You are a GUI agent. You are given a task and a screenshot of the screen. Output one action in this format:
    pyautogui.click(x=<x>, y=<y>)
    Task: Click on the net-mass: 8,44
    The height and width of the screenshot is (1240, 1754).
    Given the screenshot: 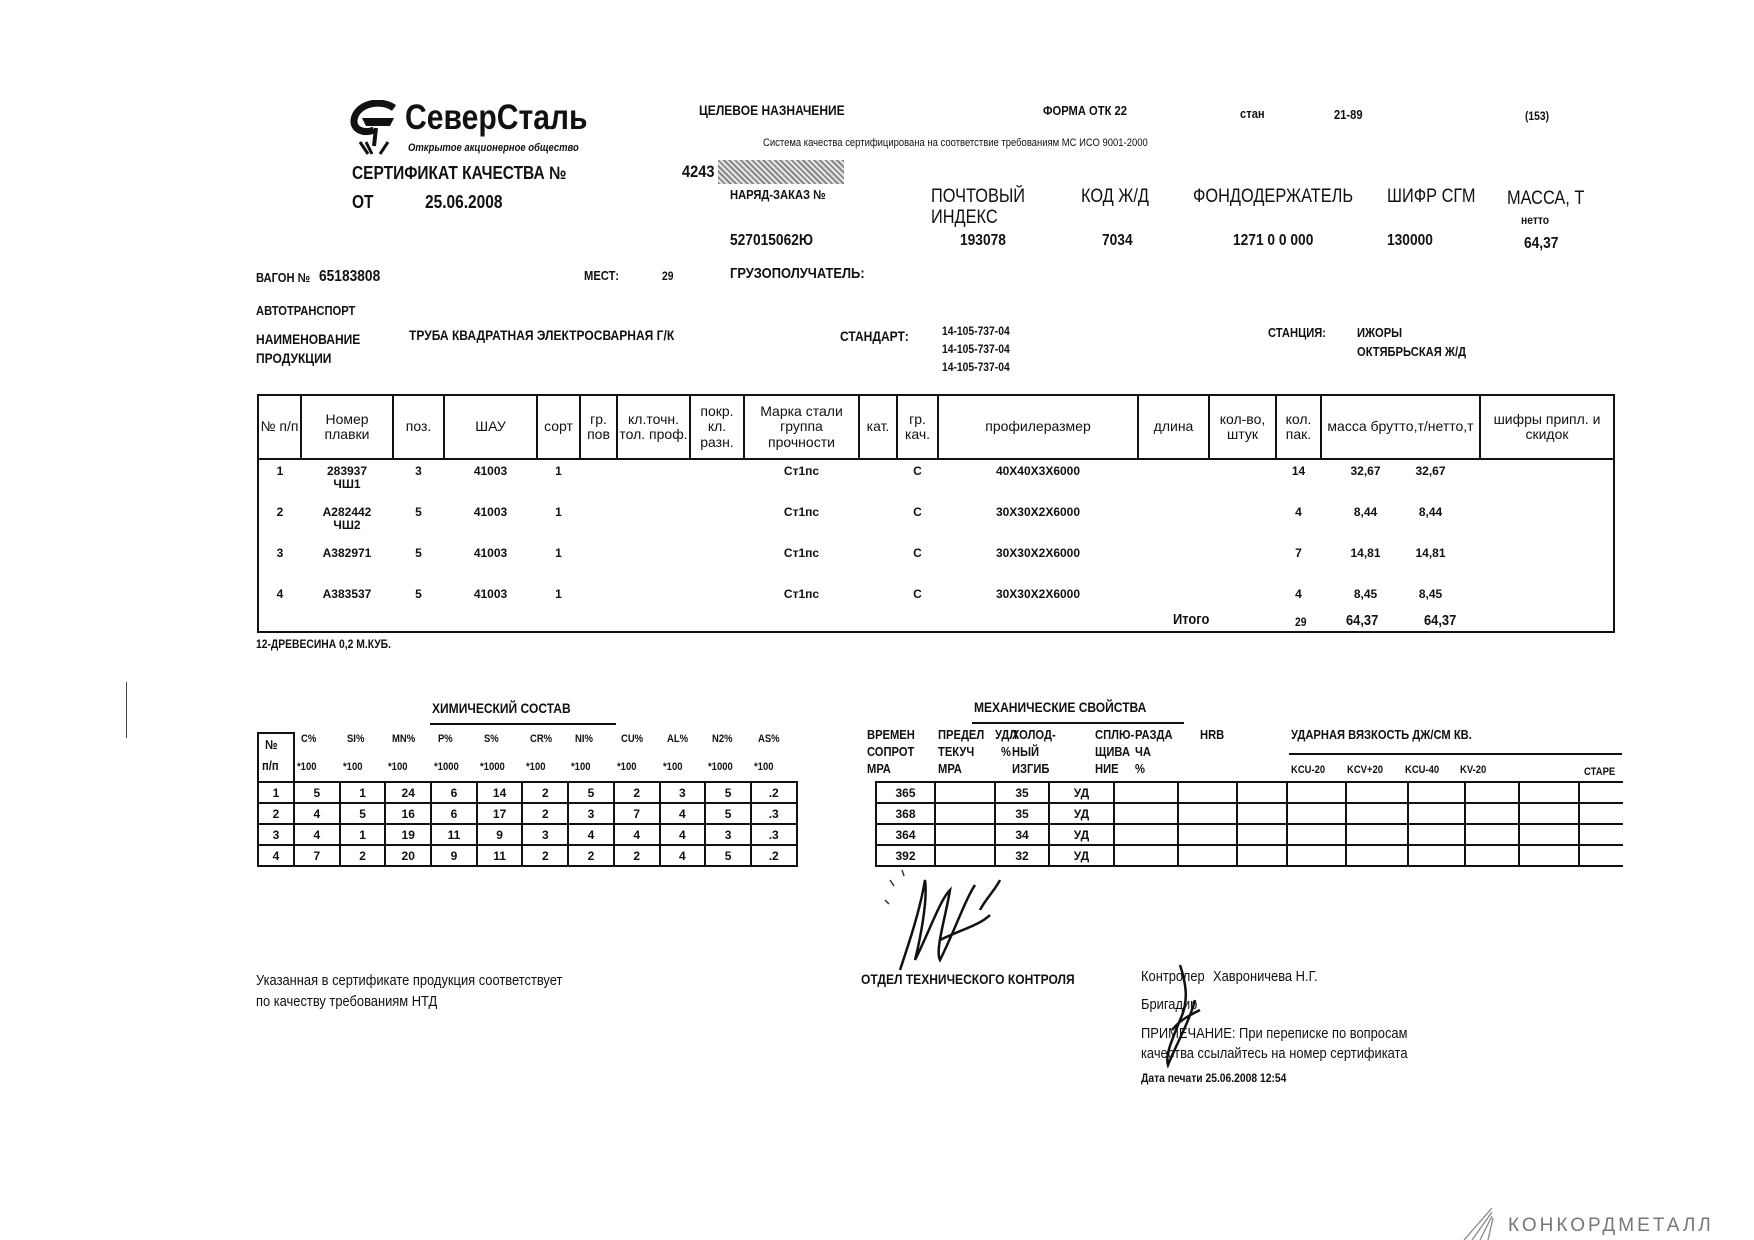 What is the action you would take?
    pyautogui.click(x=1430, y=512)
    